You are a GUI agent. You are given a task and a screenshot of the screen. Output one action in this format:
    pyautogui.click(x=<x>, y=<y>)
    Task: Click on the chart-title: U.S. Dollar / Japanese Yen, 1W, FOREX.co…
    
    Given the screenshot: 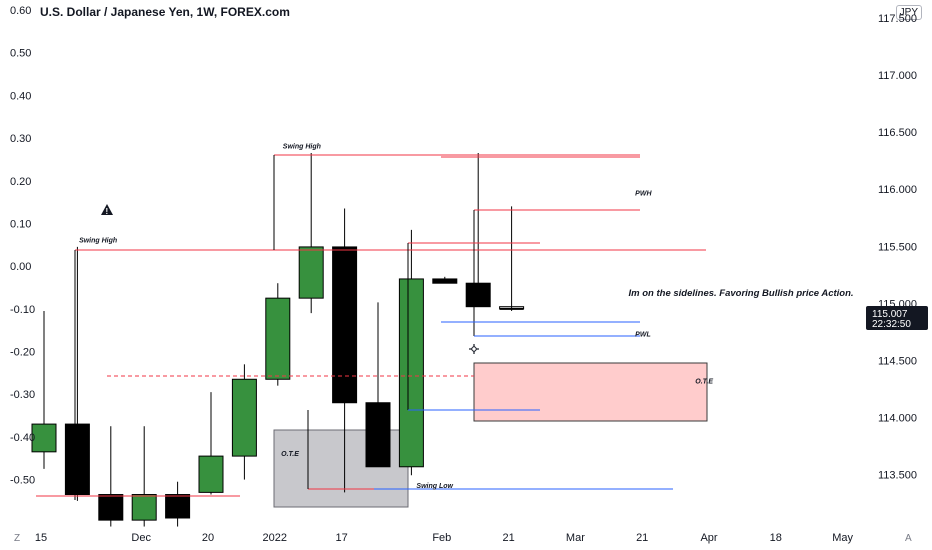 What is the action you would take?
    pyautogui.click(x=165, y=12)
    